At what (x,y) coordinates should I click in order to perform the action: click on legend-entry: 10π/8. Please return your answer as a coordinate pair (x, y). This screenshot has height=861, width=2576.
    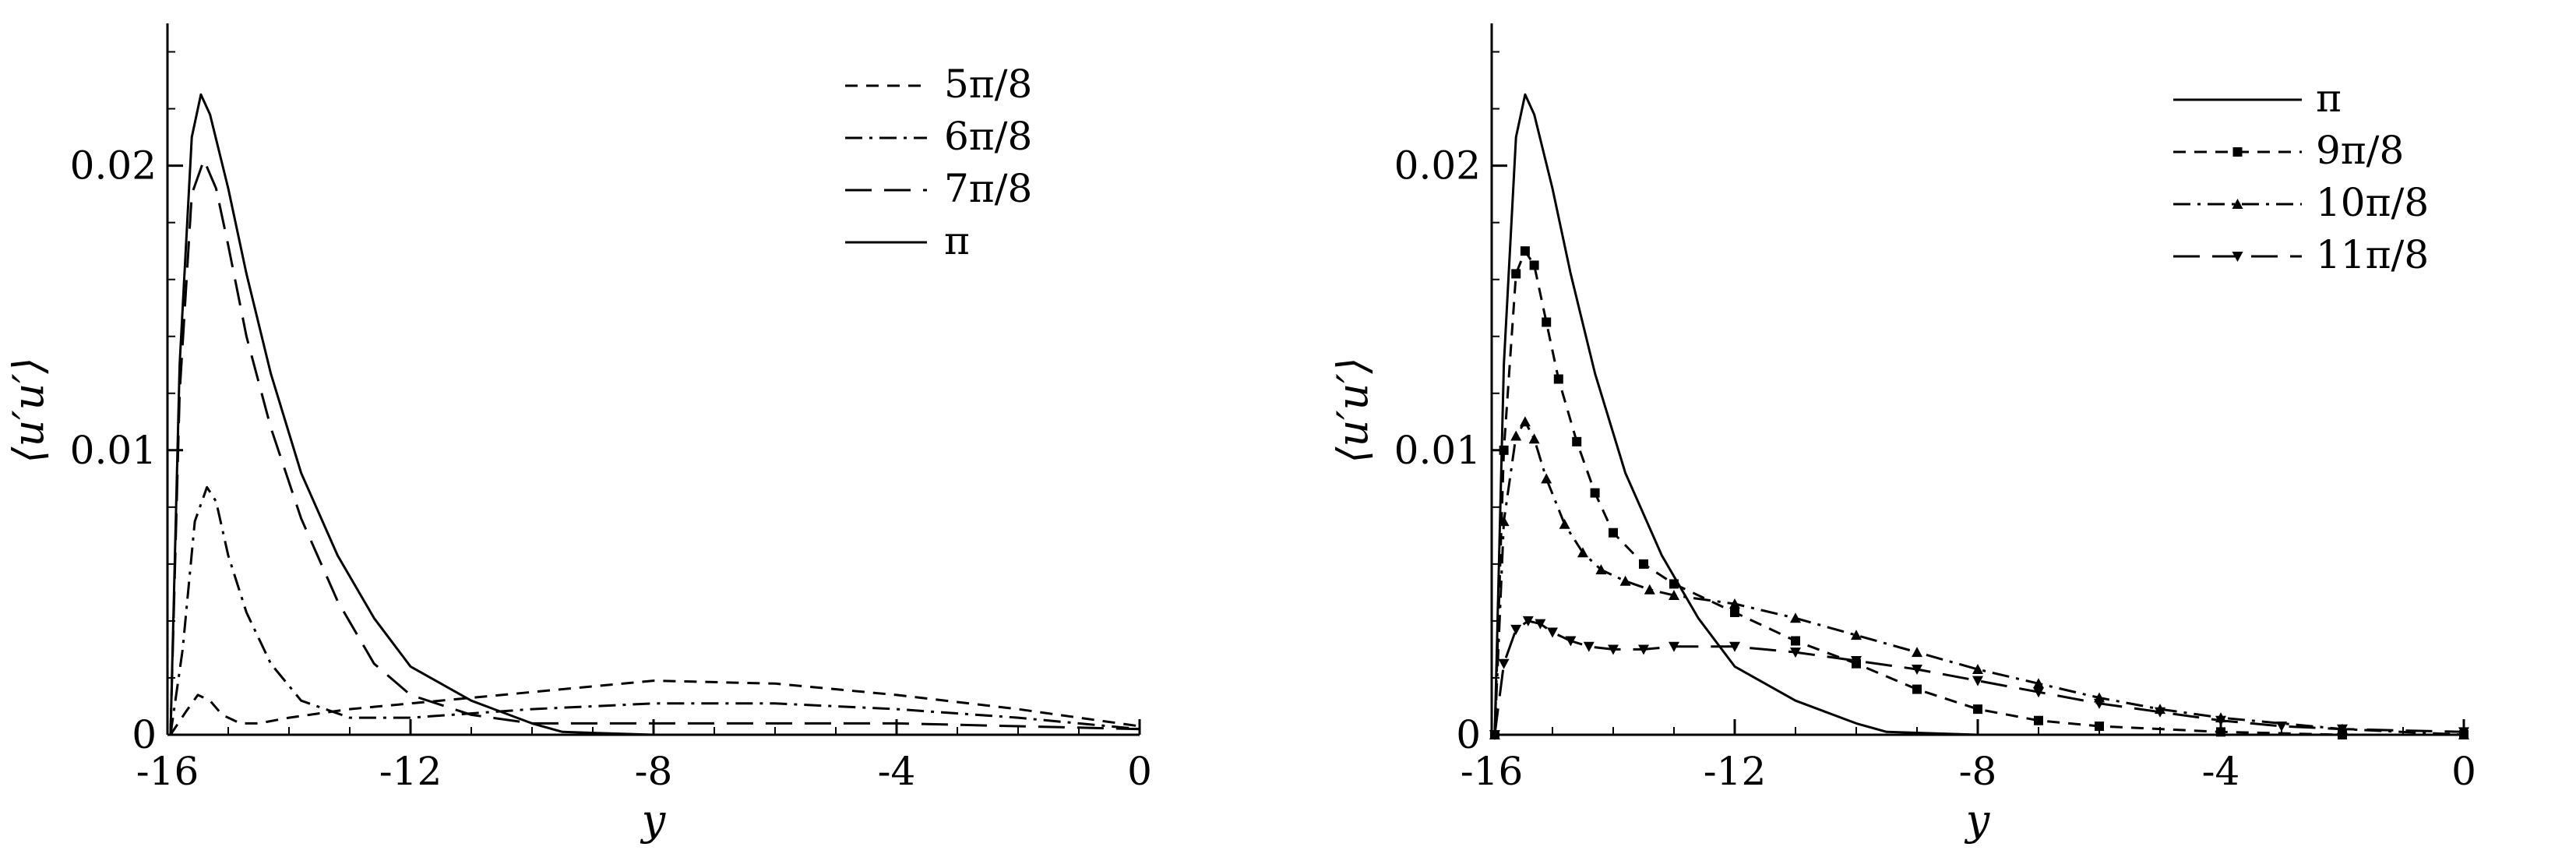
    Looking at the image, I should click on (2301, 202).